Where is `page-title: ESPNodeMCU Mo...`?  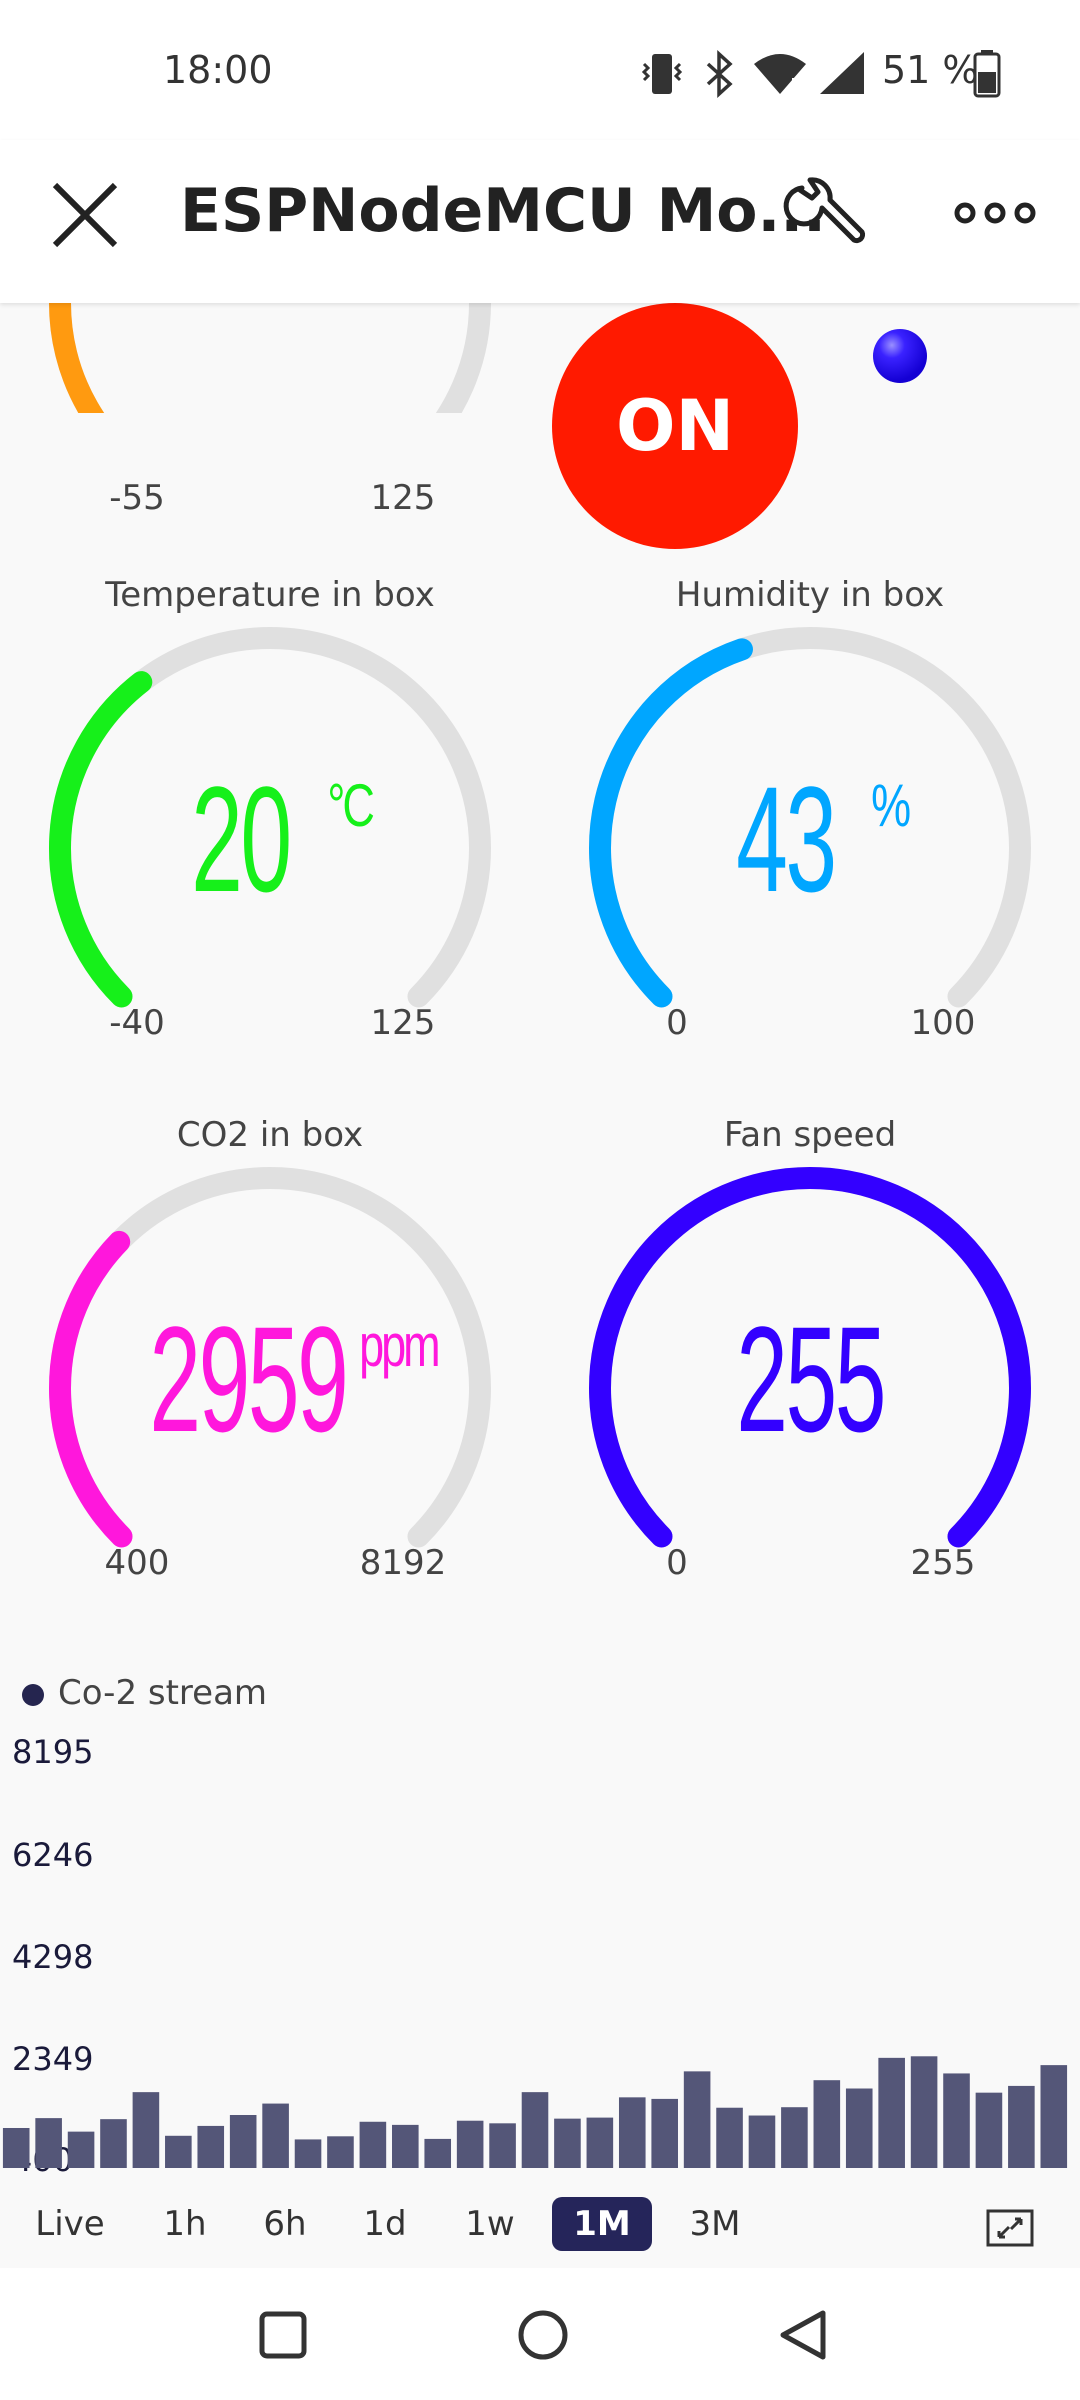
page-title: ESPNodeMCU Mo... is located at coordinates (503, 211).